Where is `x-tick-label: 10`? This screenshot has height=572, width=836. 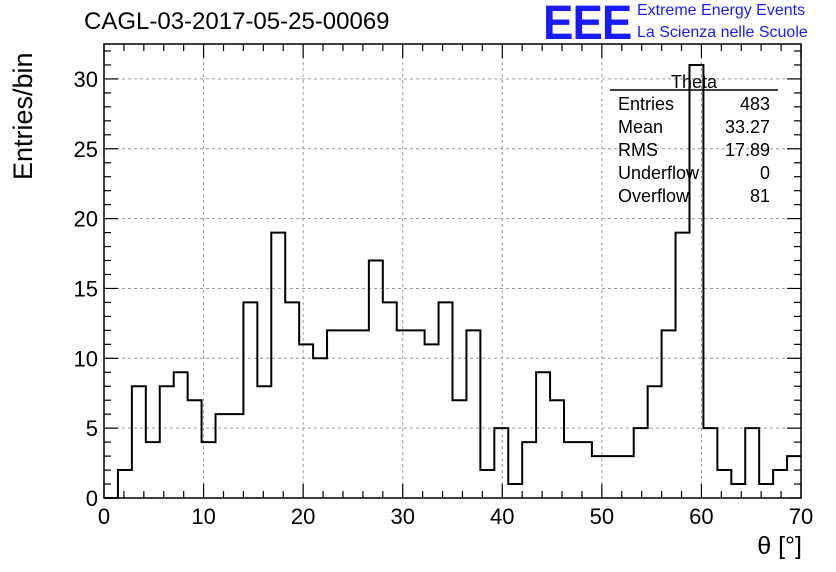
x-tick-label: 10 is located at coordinates (203, 516).